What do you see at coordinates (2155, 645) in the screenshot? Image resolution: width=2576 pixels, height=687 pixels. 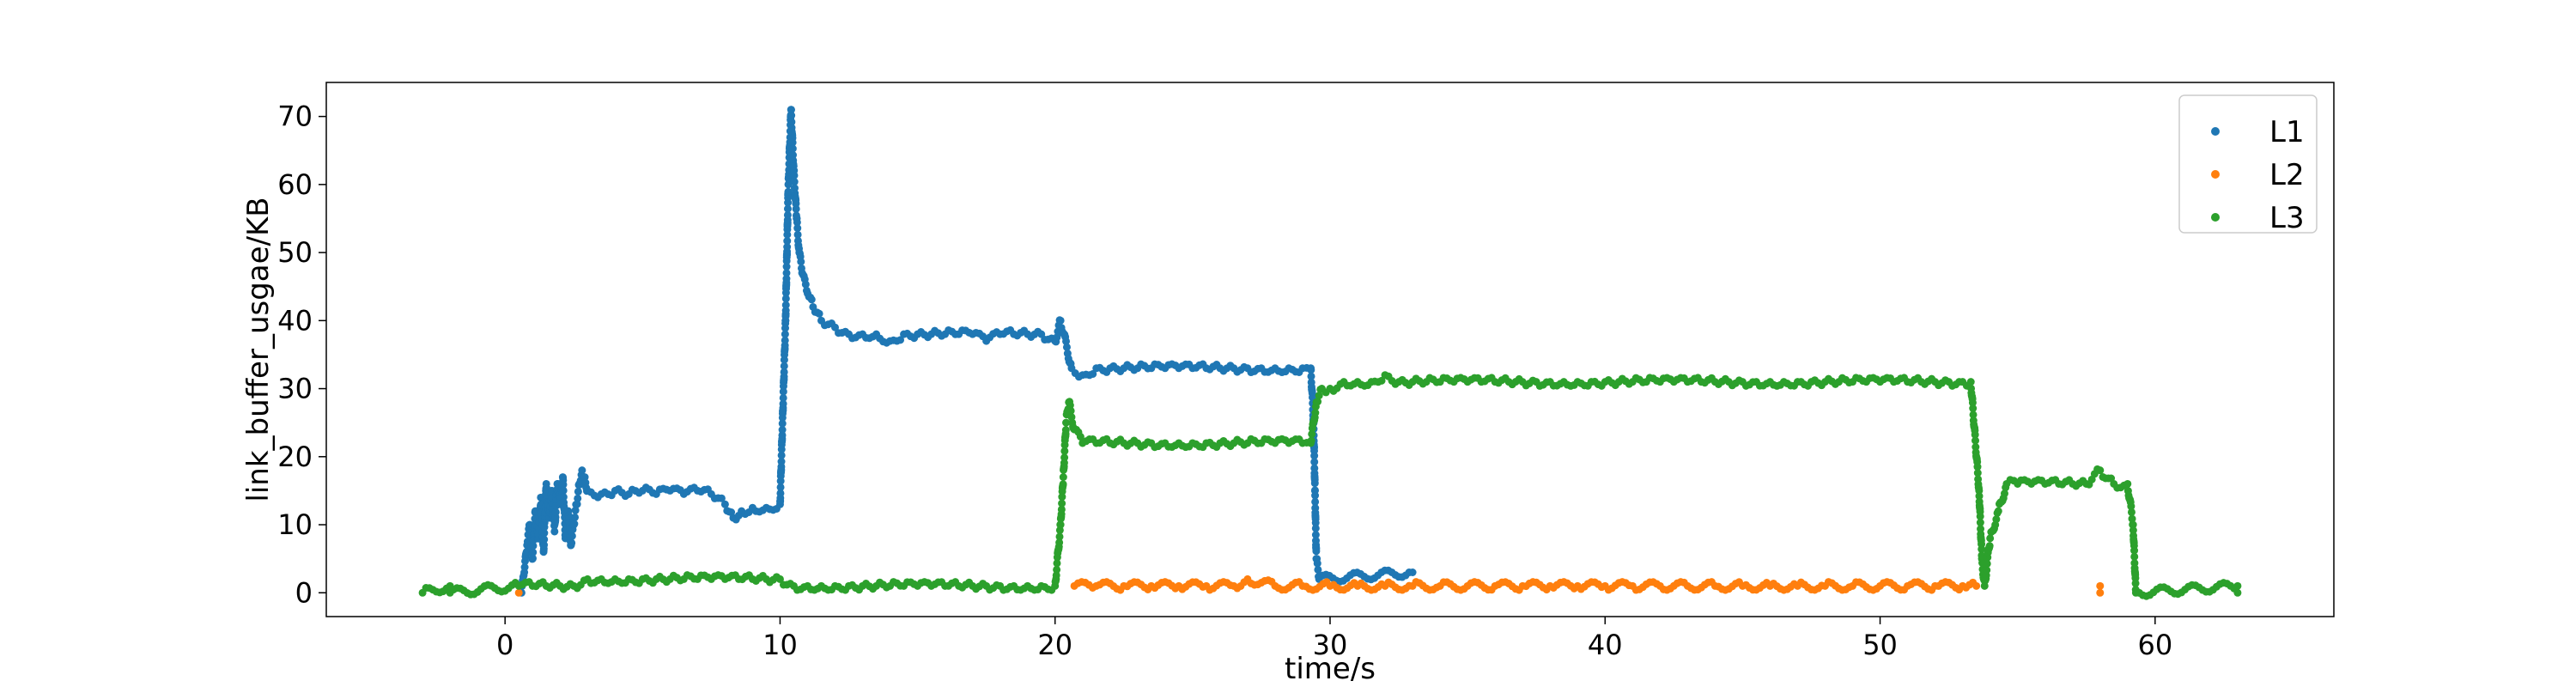 I see `x-tick-label: 60` at bounding box center [2155, 645].